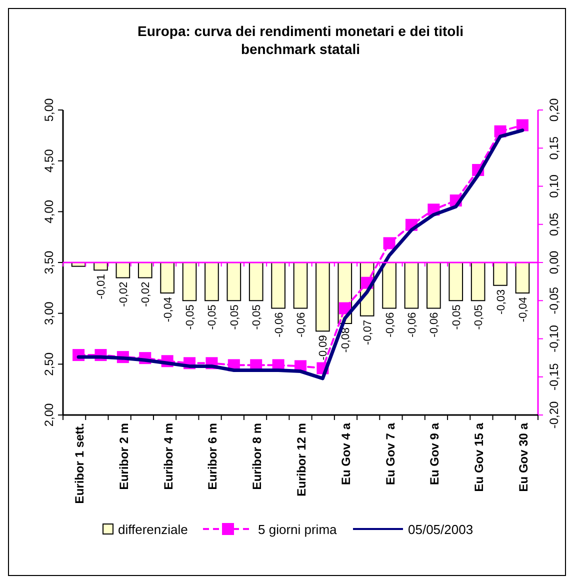  I want to click on x-tick-label: Euribor 4 m, so click(168, 456).